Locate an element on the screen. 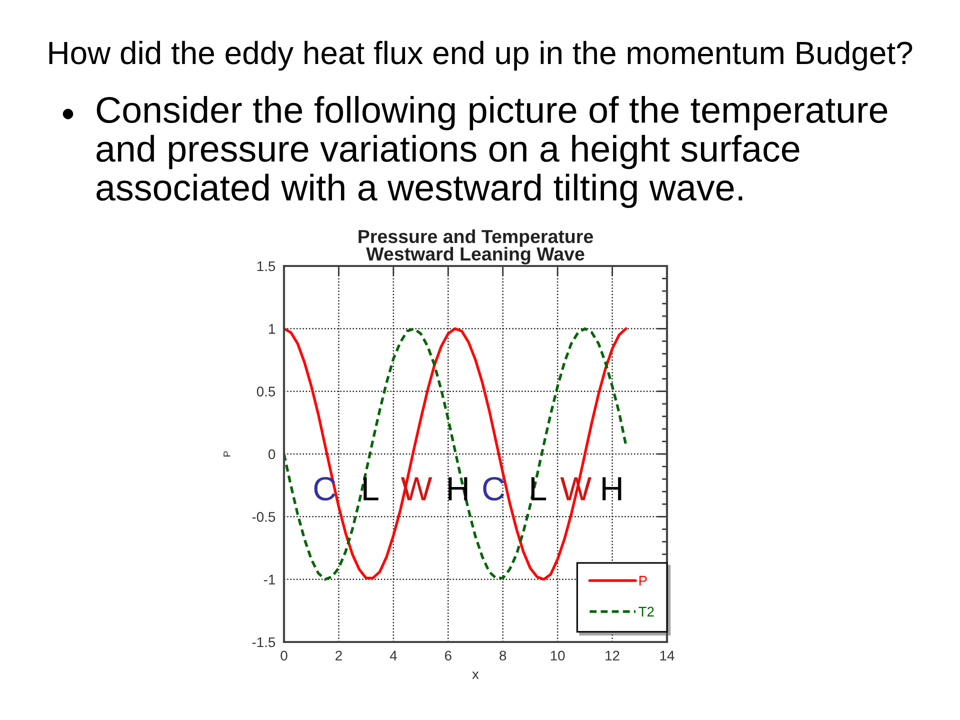 The height and width of the screenshot is (720, 960). legend-label: P is located at coordinates (643, 581).